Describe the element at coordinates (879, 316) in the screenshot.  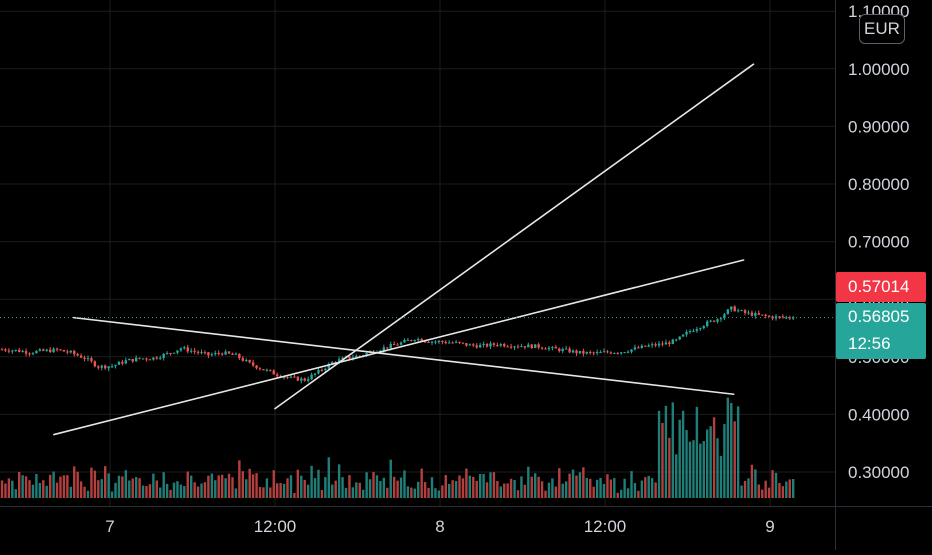
I see `last-price-value: 0.56805` at that location.